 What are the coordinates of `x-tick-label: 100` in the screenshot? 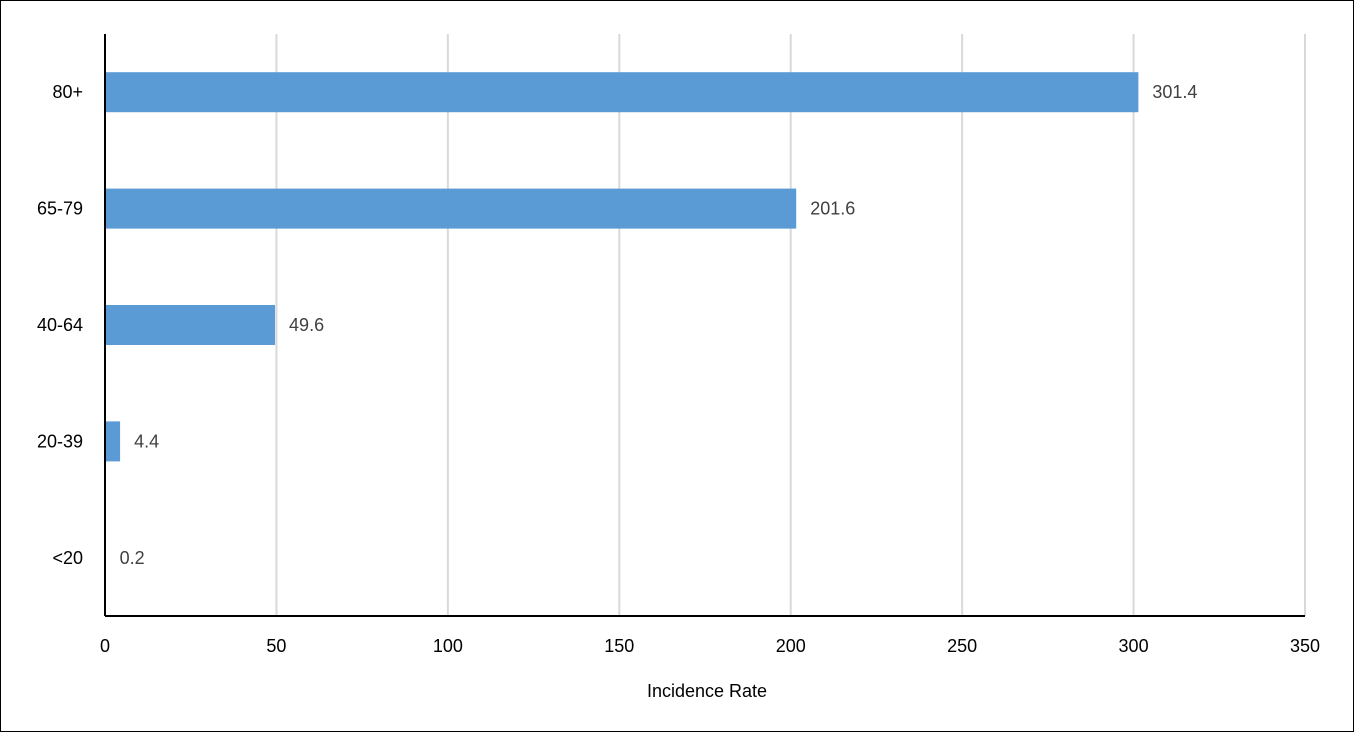 It's located at (448, 646).